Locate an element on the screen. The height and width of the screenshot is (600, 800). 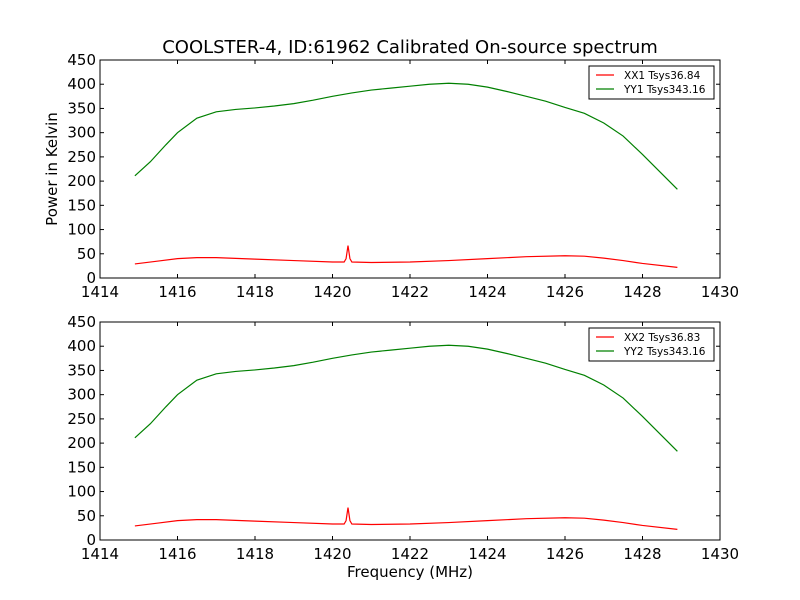
y-axis-label: Power in Kelvin is located at coordinates (52, 169).